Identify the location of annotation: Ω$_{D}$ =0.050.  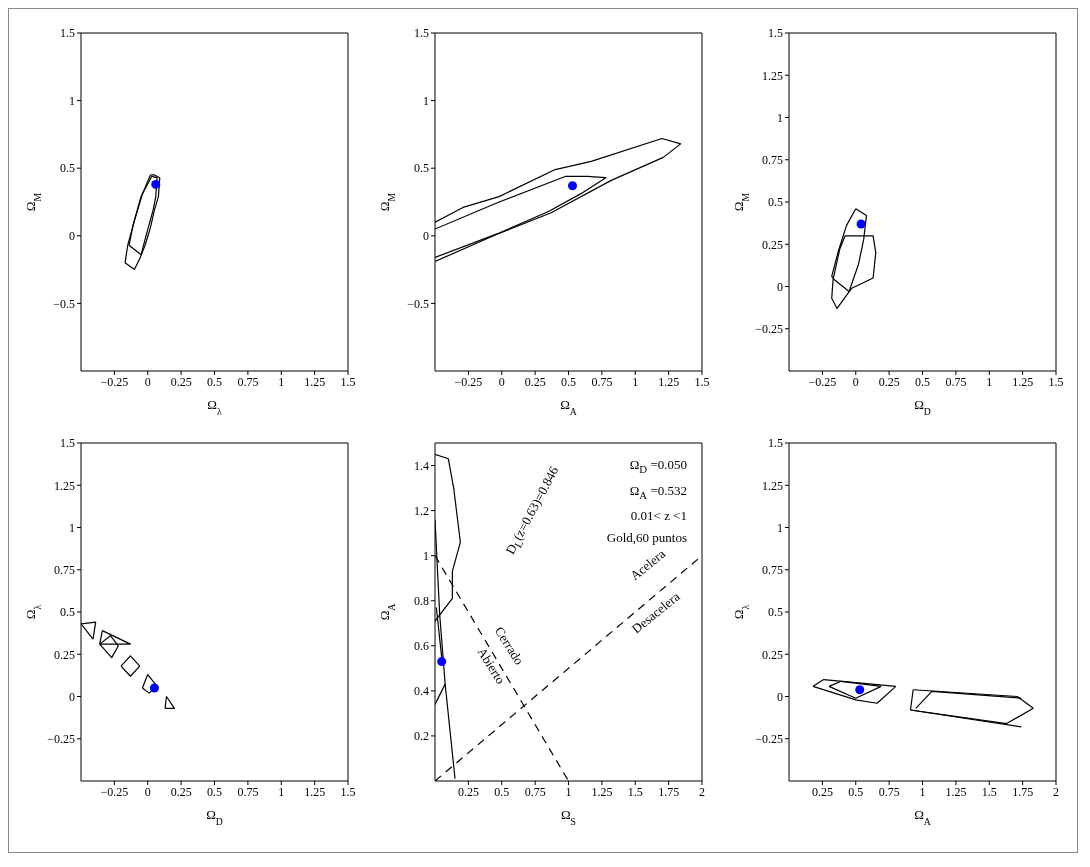
(657, 466).